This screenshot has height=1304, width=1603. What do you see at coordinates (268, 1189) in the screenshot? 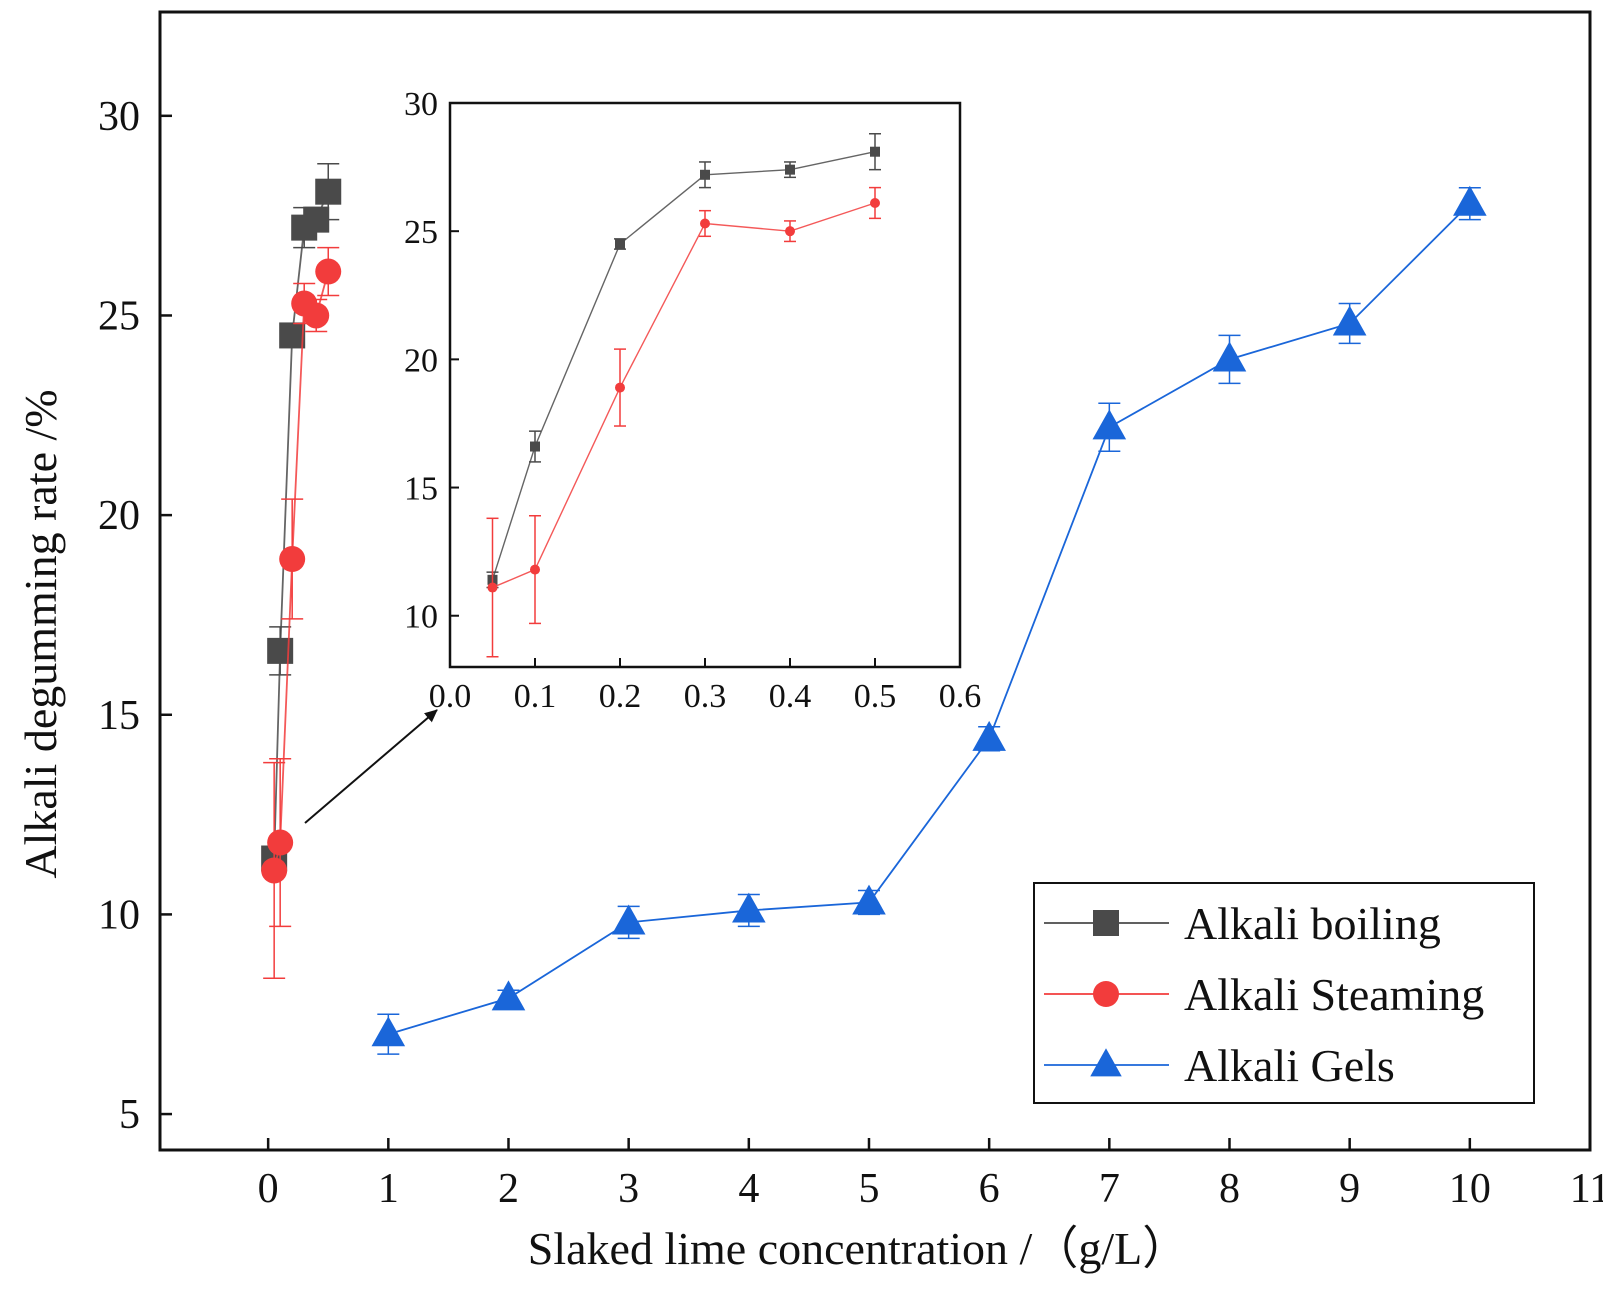
I see `x-tick-label: 0` at bounding box center [268, 1189].